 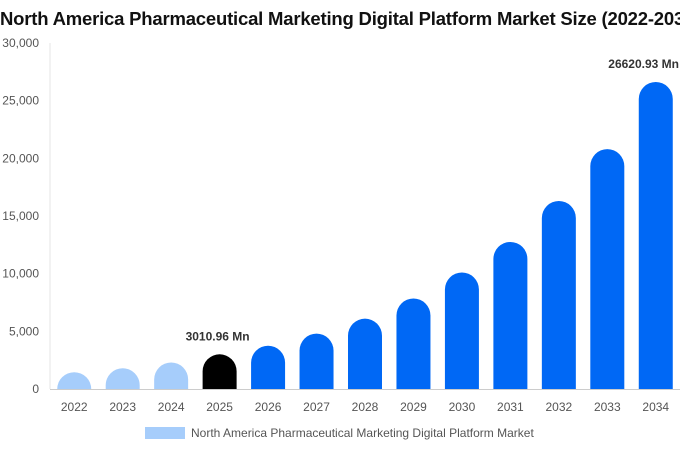 I want to click on bar-2023, so click(x=122, y=378).